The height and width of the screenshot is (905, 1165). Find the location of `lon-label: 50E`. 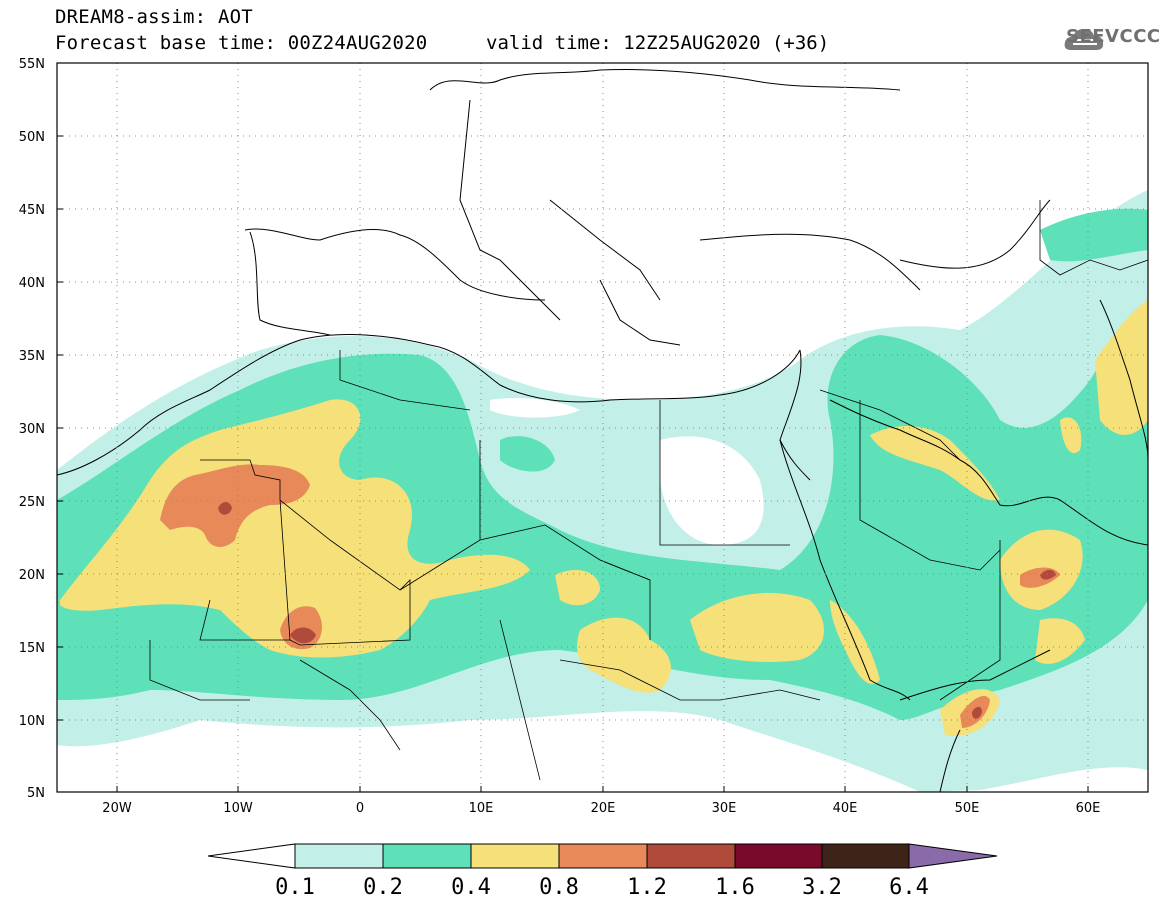

lon-label: 50E is located at coordinates (967, 808).